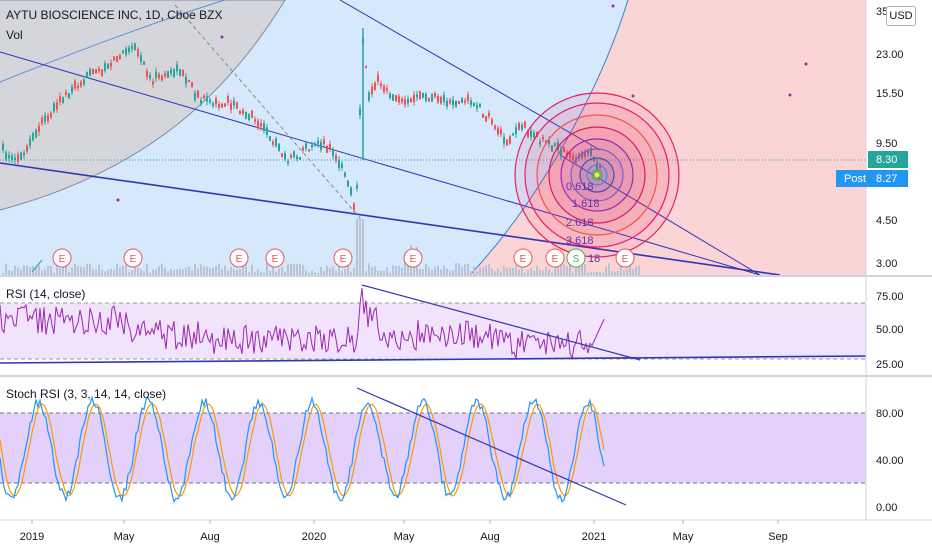 This screenshot has width=932, height=550. What do you see at coordinates (491, 446) in the screenshot?
I see `stoch-trendline` at bounding box center [491, 446].